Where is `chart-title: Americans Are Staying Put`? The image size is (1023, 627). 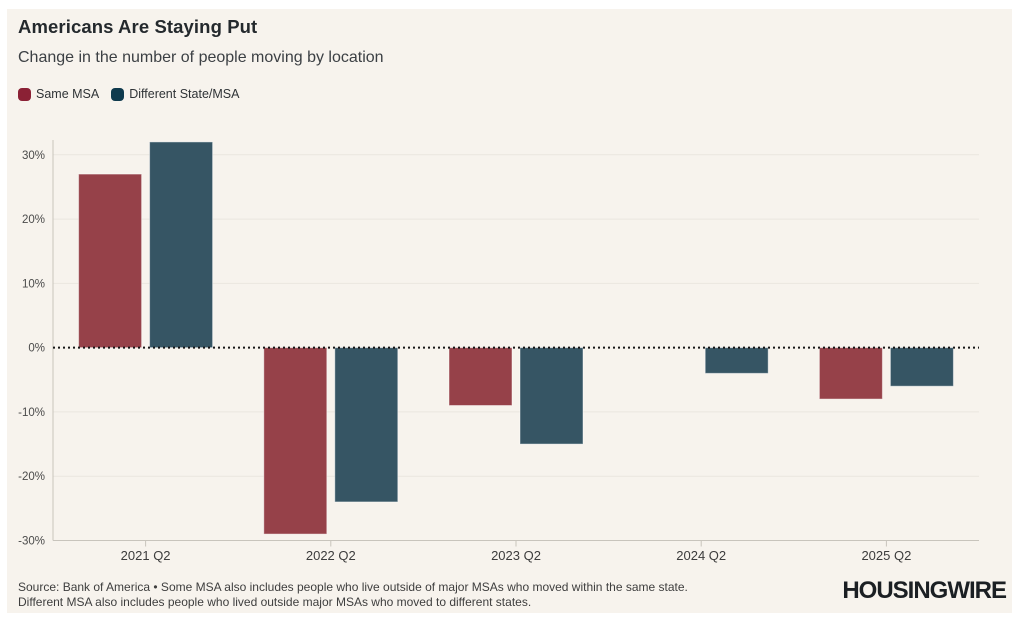
chart-title: Americans Are Staying Put is located at coordinates (138, 26).